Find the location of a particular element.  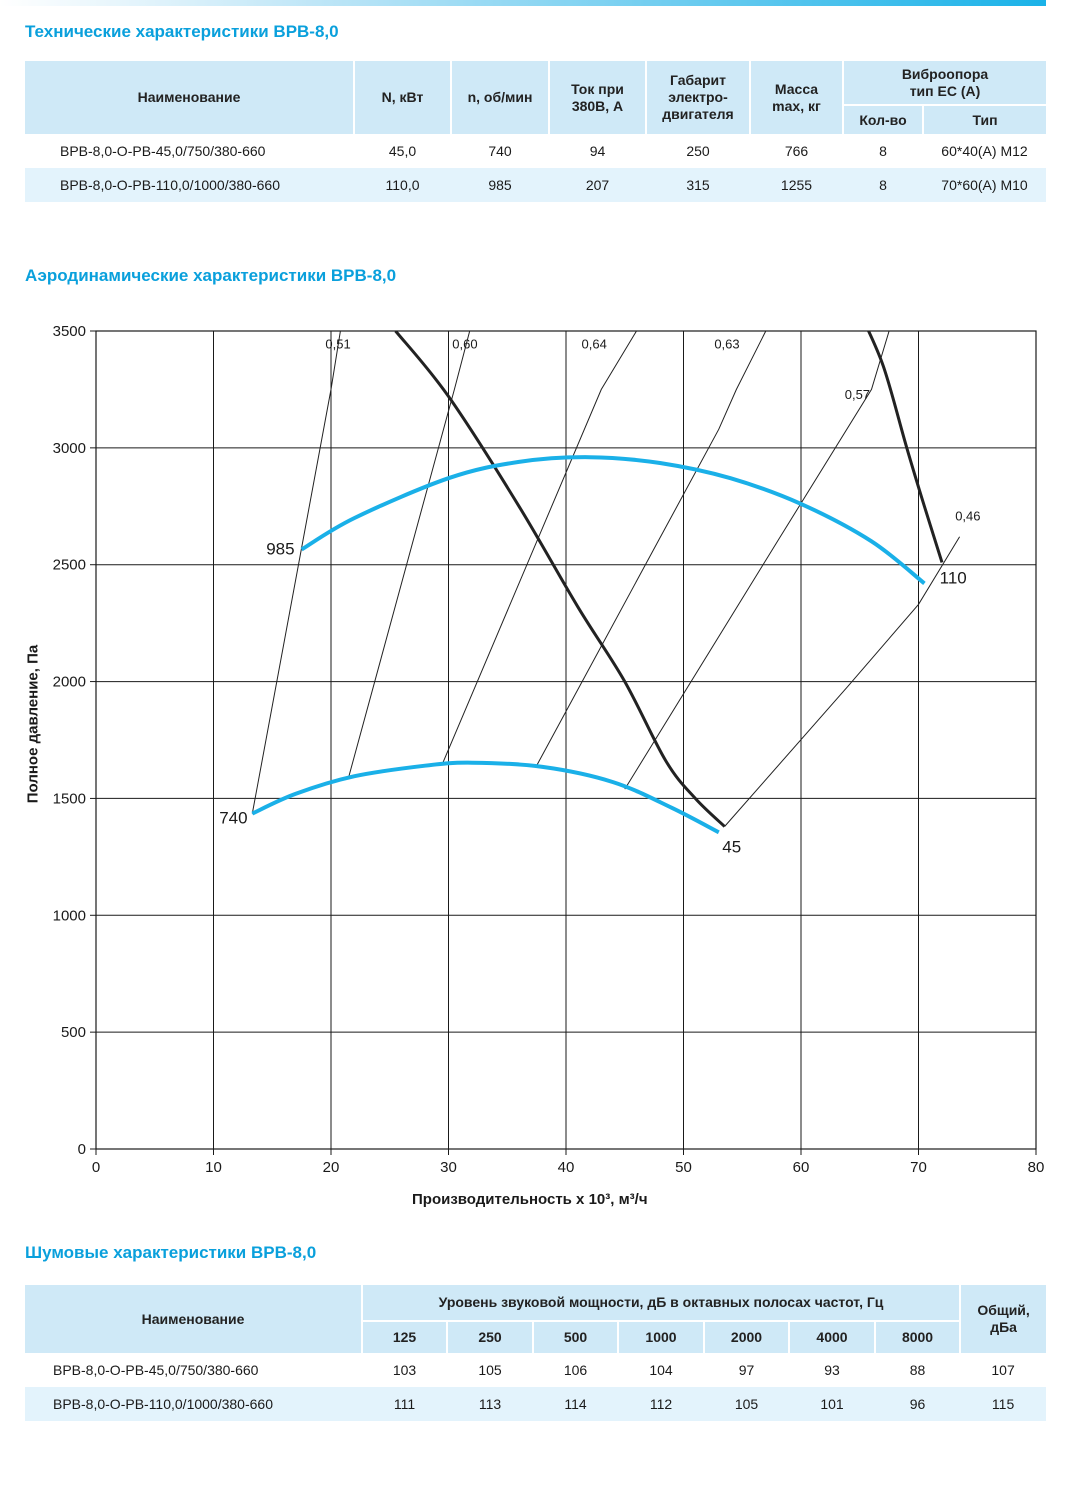

tech-header-frame-line3: двигателя is located at coordinates (698, 114).